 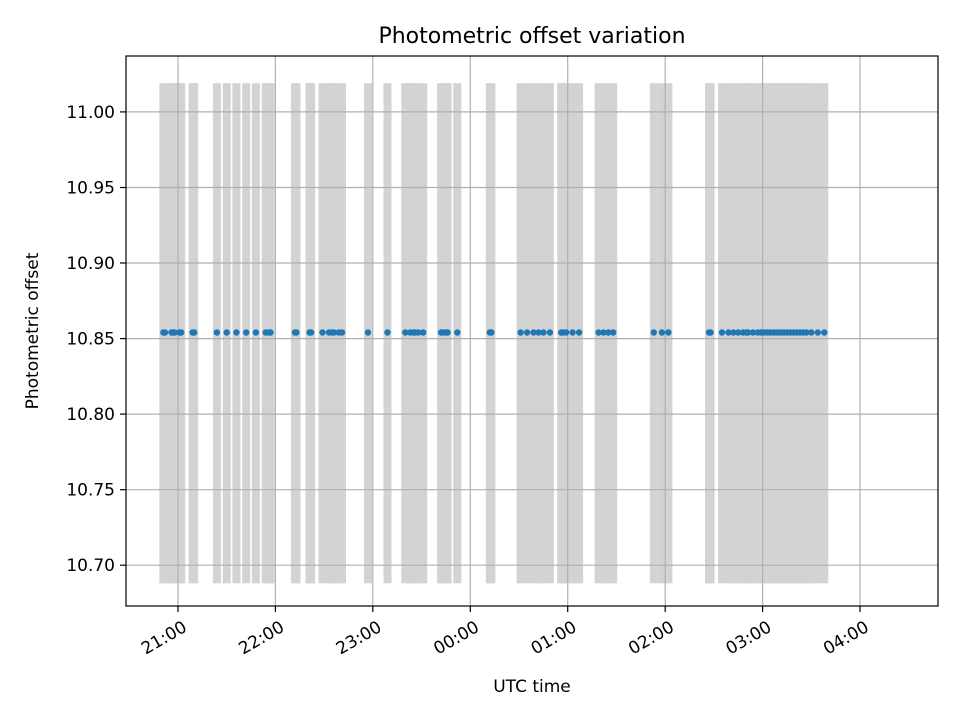 I want to click on y-tick-label: 11.00, so click(x=90, y=113).